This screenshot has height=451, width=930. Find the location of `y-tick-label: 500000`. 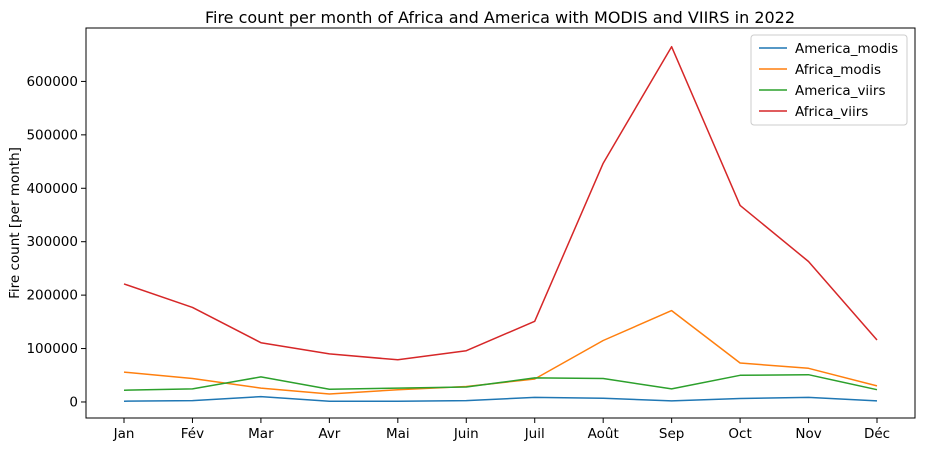

y-tick-label: 500000 is located at coordinates (52, 135).